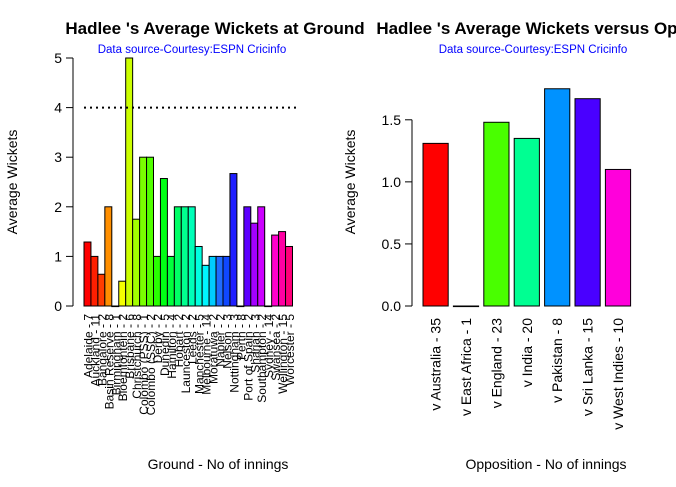  I want to click on ground-x-tick-label: Colombo (SSC) - 2, so click(151, 365).